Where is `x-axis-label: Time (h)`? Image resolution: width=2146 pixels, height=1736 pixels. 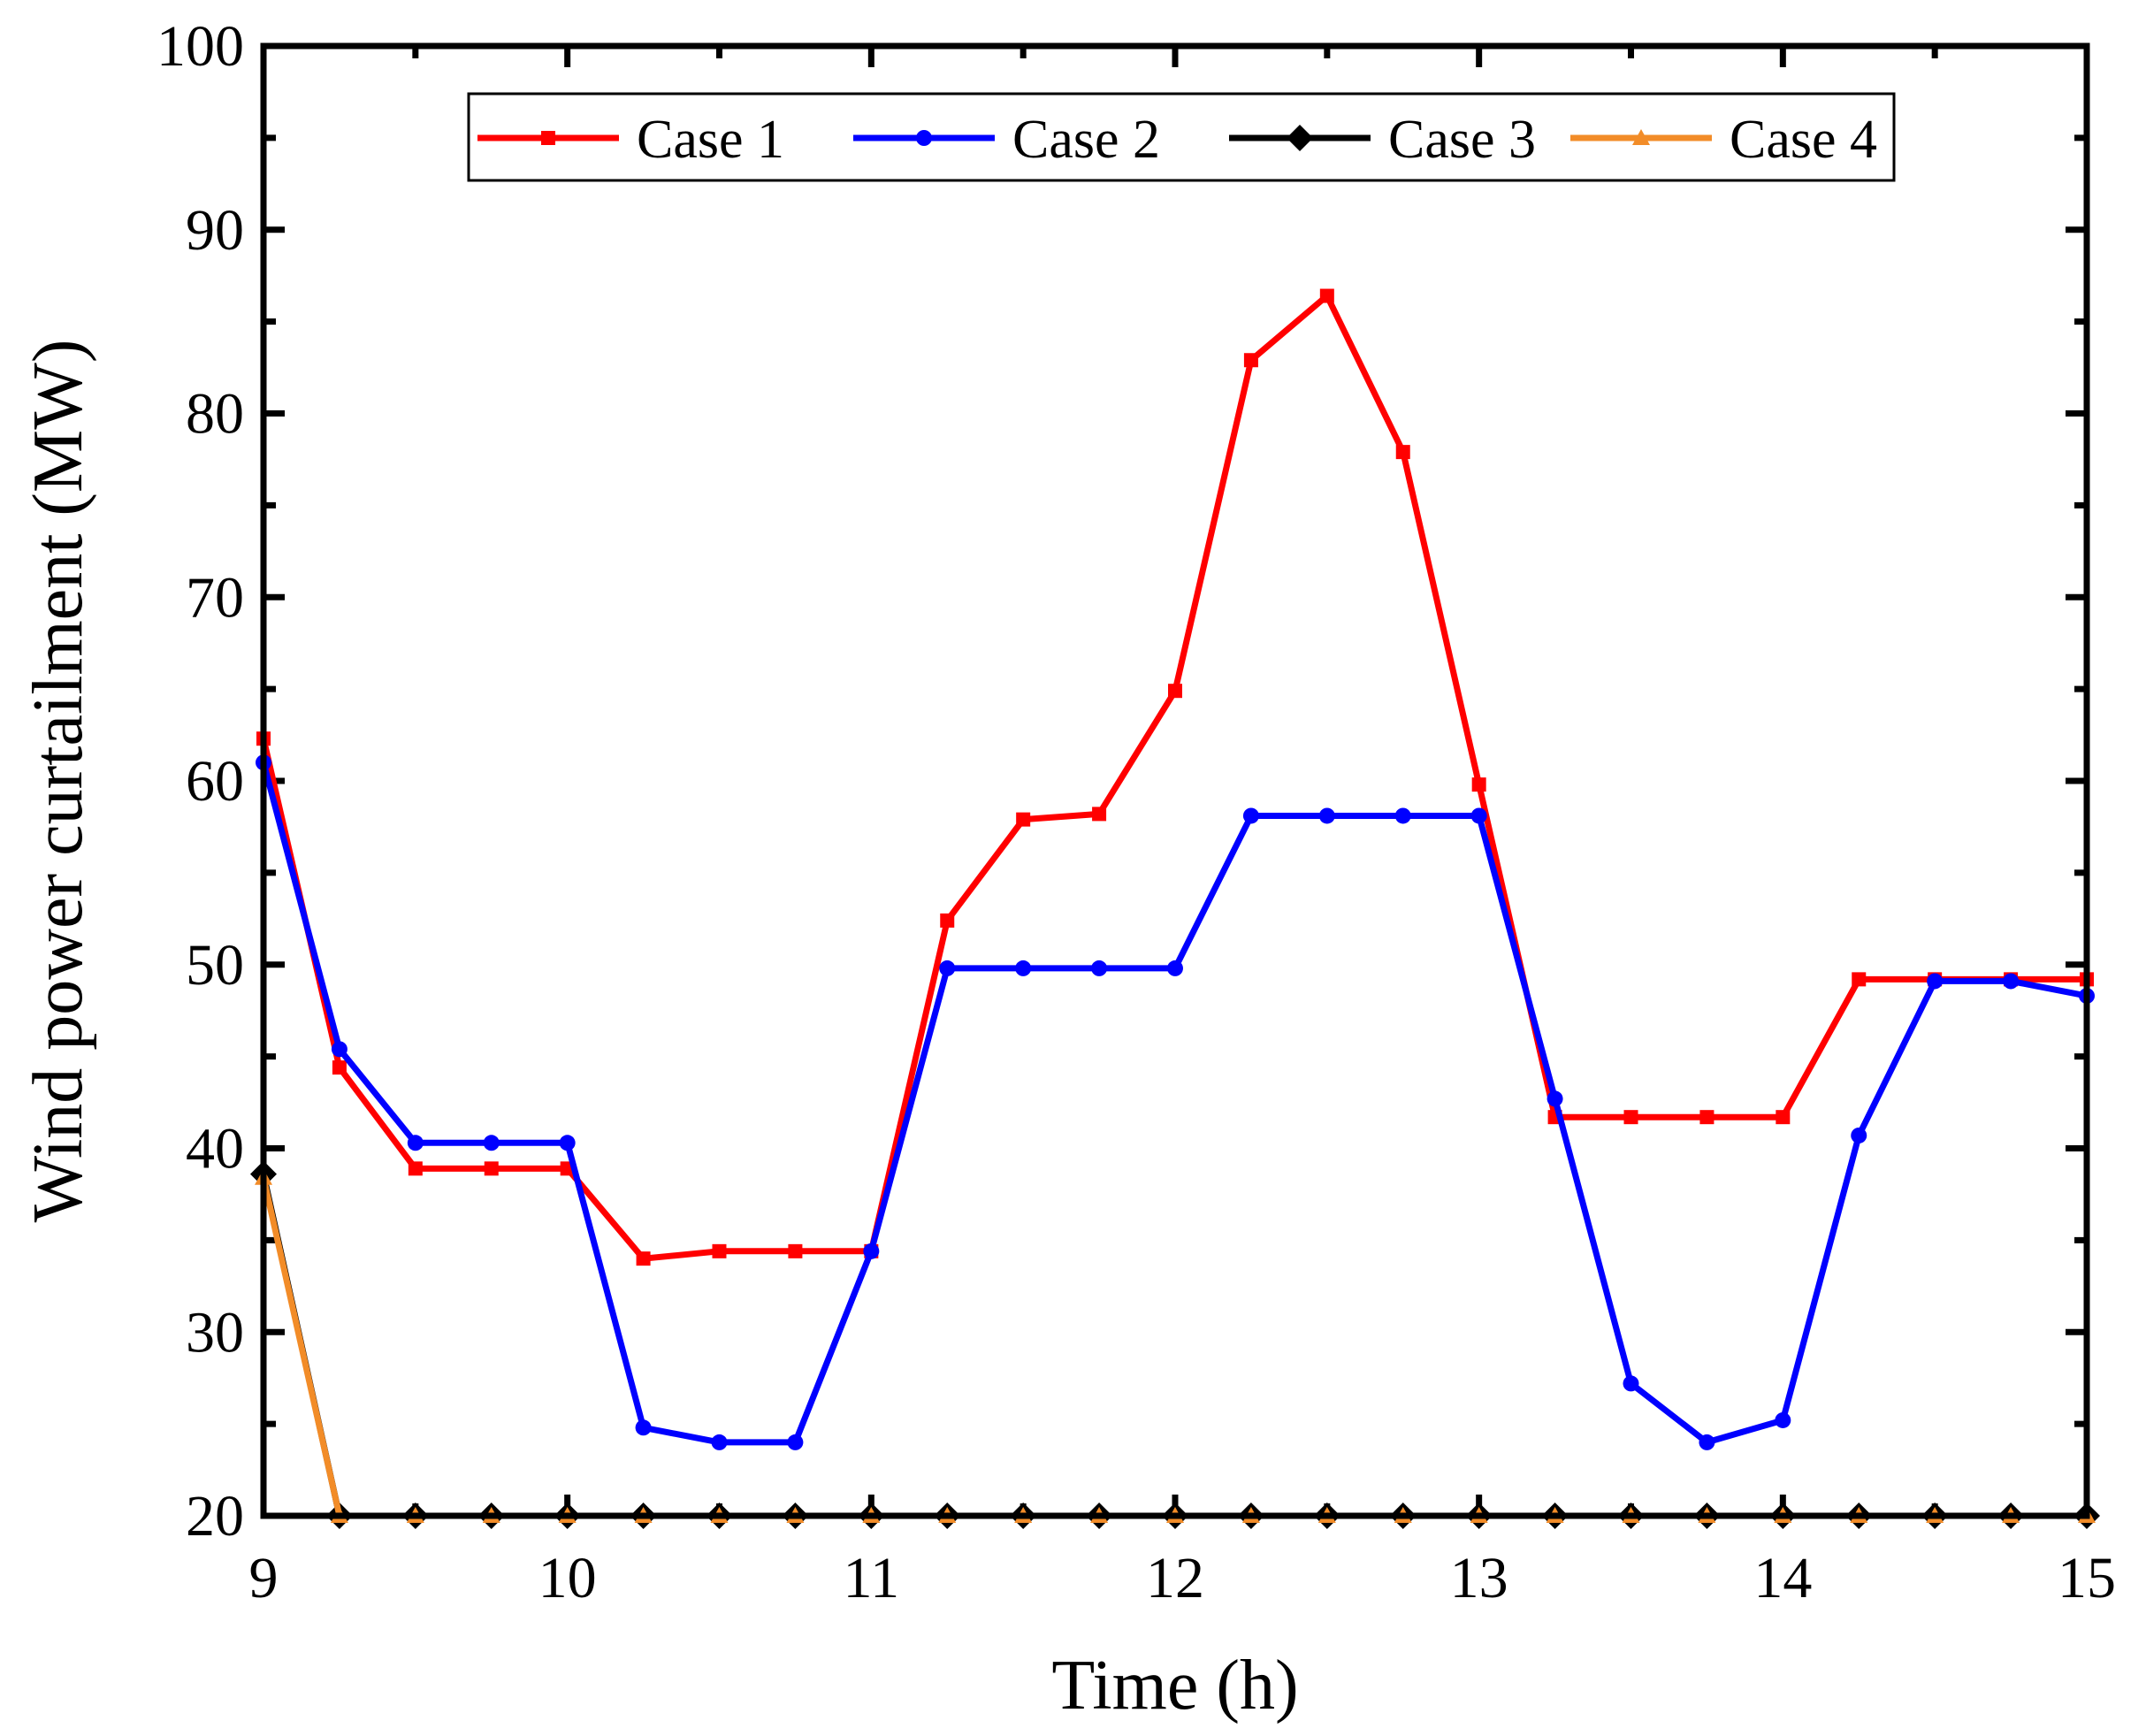 x-axis-label: Time (h) is located at coordinates (1174, 1686).